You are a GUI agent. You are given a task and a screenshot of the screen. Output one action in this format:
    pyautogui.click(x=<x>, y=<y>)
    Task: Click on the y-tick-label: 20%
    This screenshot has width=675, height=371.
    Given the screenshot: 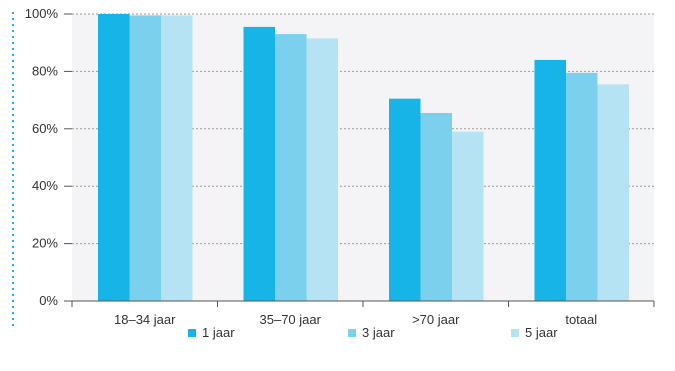 What is the action you would take?
    pyautogui.click(x=45, y=243)
    